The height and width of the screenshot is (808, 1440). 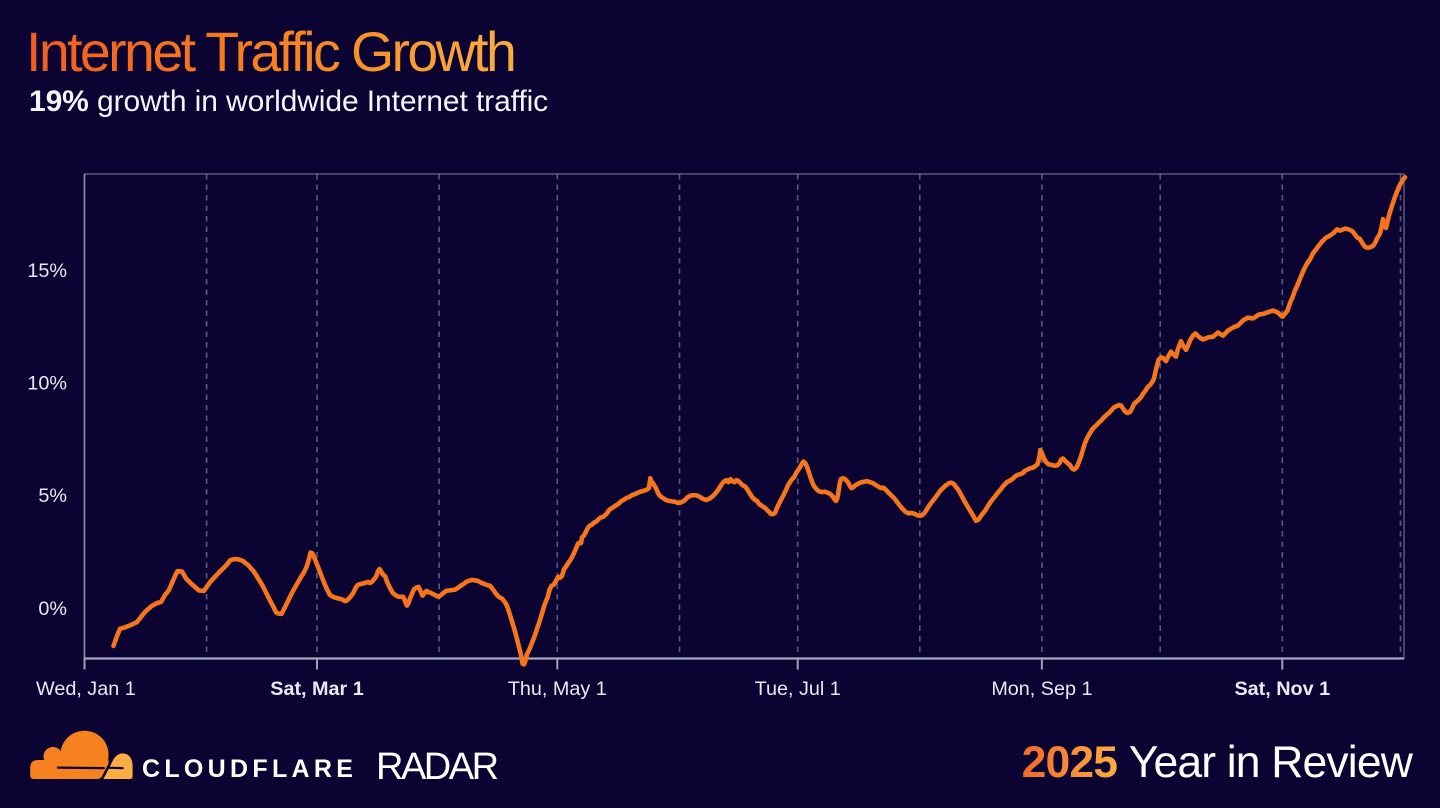 I want to click on svg-text: 10%, so click(x=47, y=384).